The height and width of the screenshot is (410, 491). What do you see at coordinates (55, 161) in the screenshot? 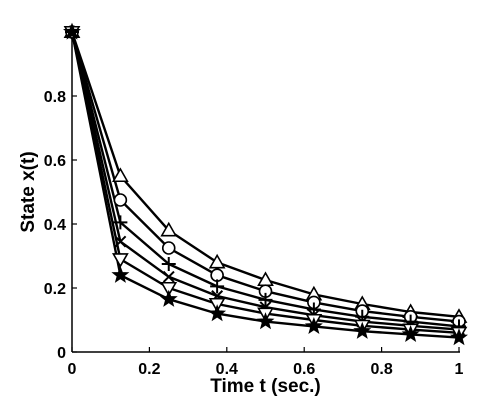
I see `y-tick-label: 0.6` at bounding box center [55, 161].